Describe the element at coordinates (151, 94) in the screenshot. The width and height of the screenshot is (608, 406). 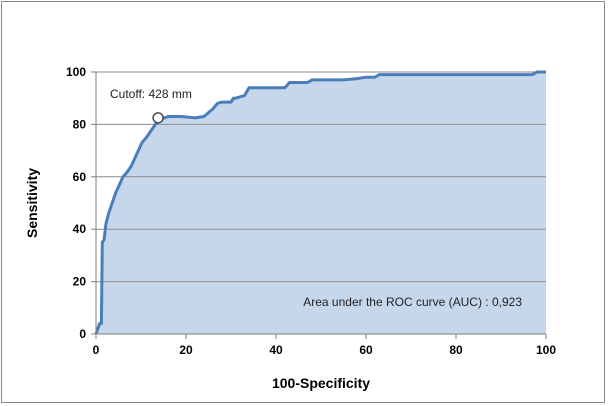
I see `cutoff-label: Cutoff: 428 mm` at that location.